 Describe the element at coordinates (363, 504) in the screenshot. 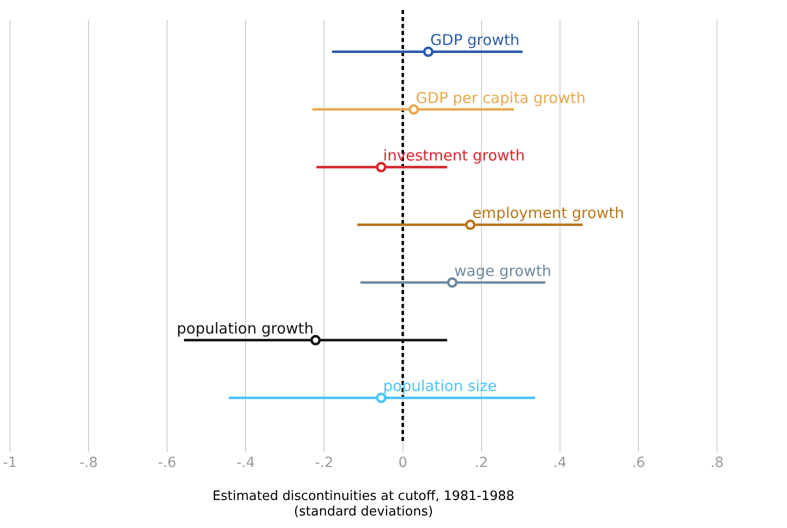

I see `x-axis-title: Estimated discontinuities at cutoff, 1981-1988 (standard deviations)` at that location.